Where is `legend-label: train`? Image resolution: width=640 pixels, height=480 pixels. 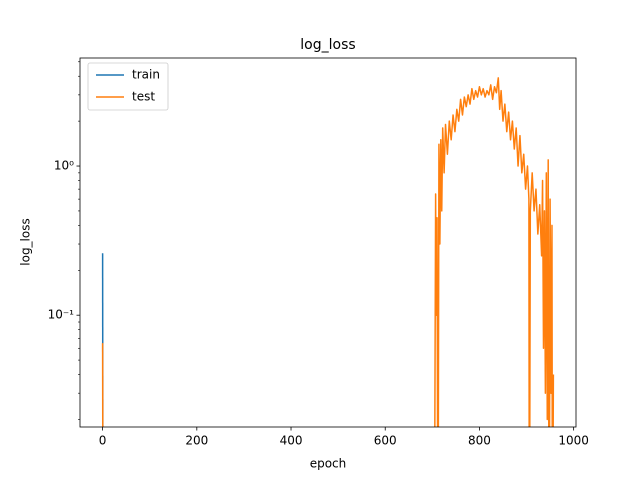 legend-label: train is located at coordinates (146, 75).